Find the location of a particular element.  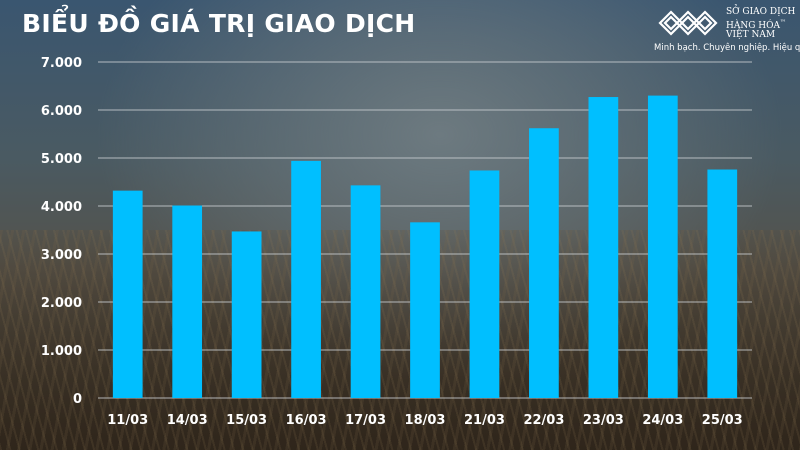

x-tick-label: 14/03 is located at coordinates (187, 420).